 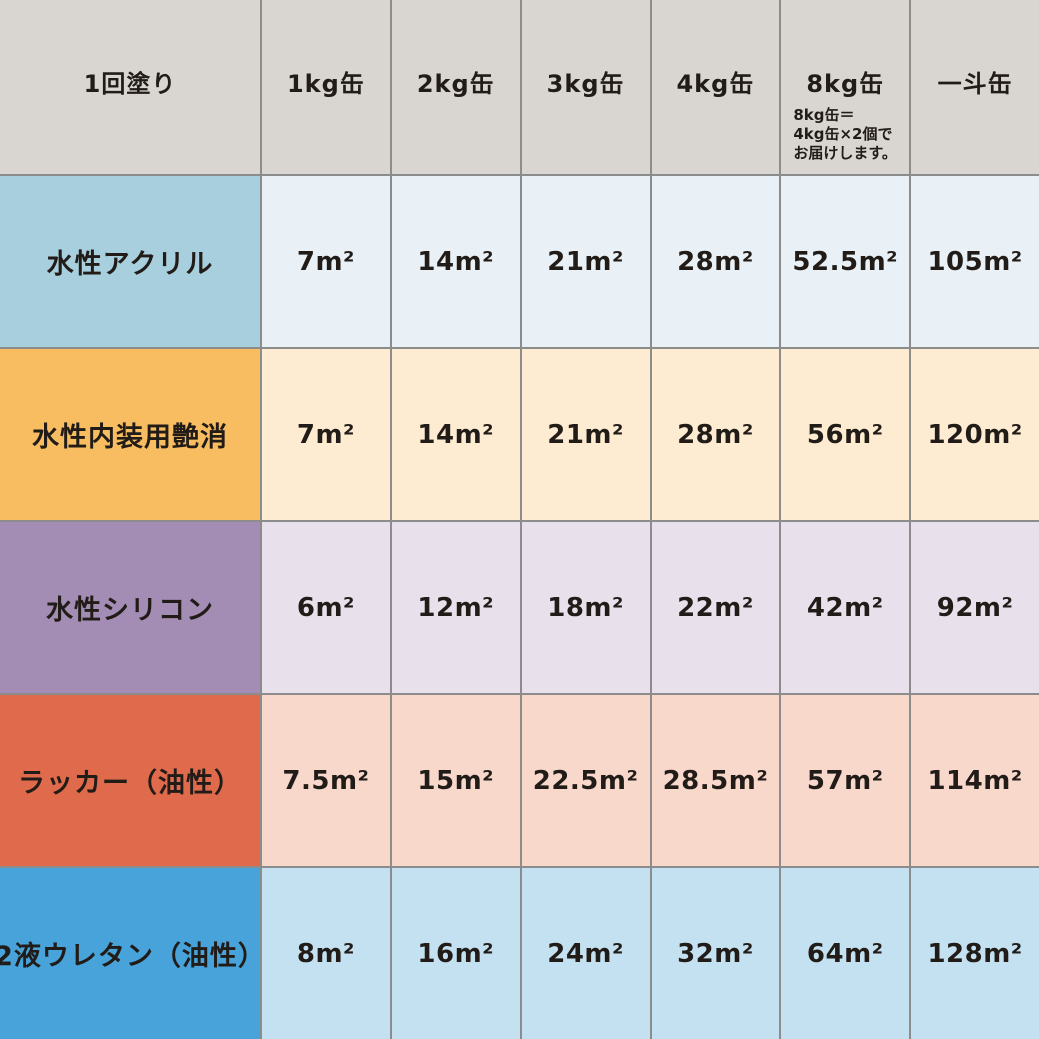 I want to click on coverage-cell: 16m², so click(x=455, y=953).